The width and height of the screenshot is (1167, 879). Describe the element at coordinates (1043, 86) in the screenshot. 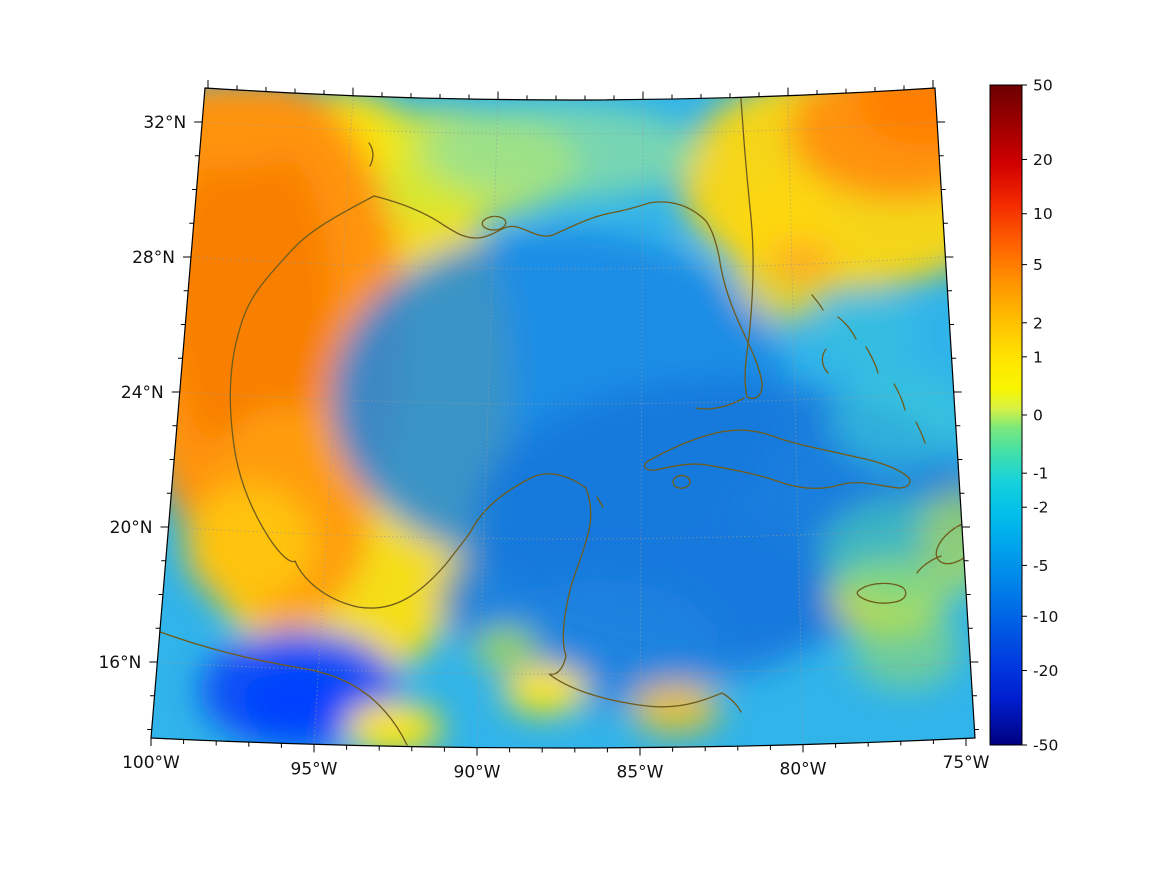

I see `colorbar-tick-label: 50` at that location.